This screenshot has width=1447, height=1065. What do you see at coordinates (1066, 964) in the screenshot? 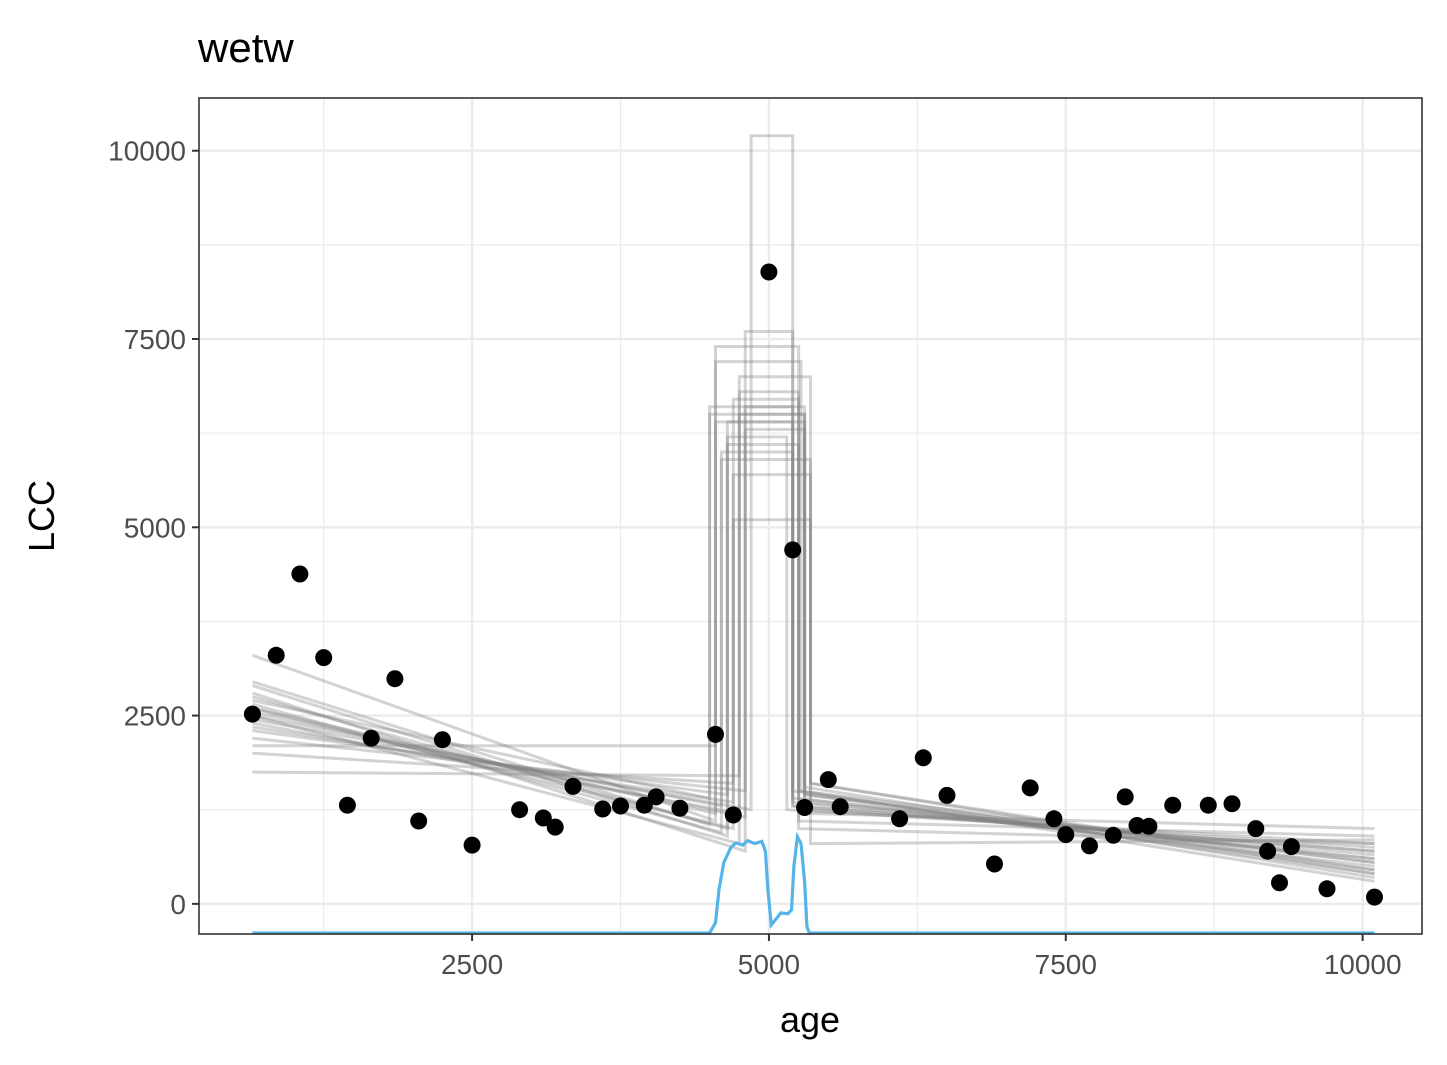
I see `x-tick-label: 7500` at bounding box center [1066, 964].